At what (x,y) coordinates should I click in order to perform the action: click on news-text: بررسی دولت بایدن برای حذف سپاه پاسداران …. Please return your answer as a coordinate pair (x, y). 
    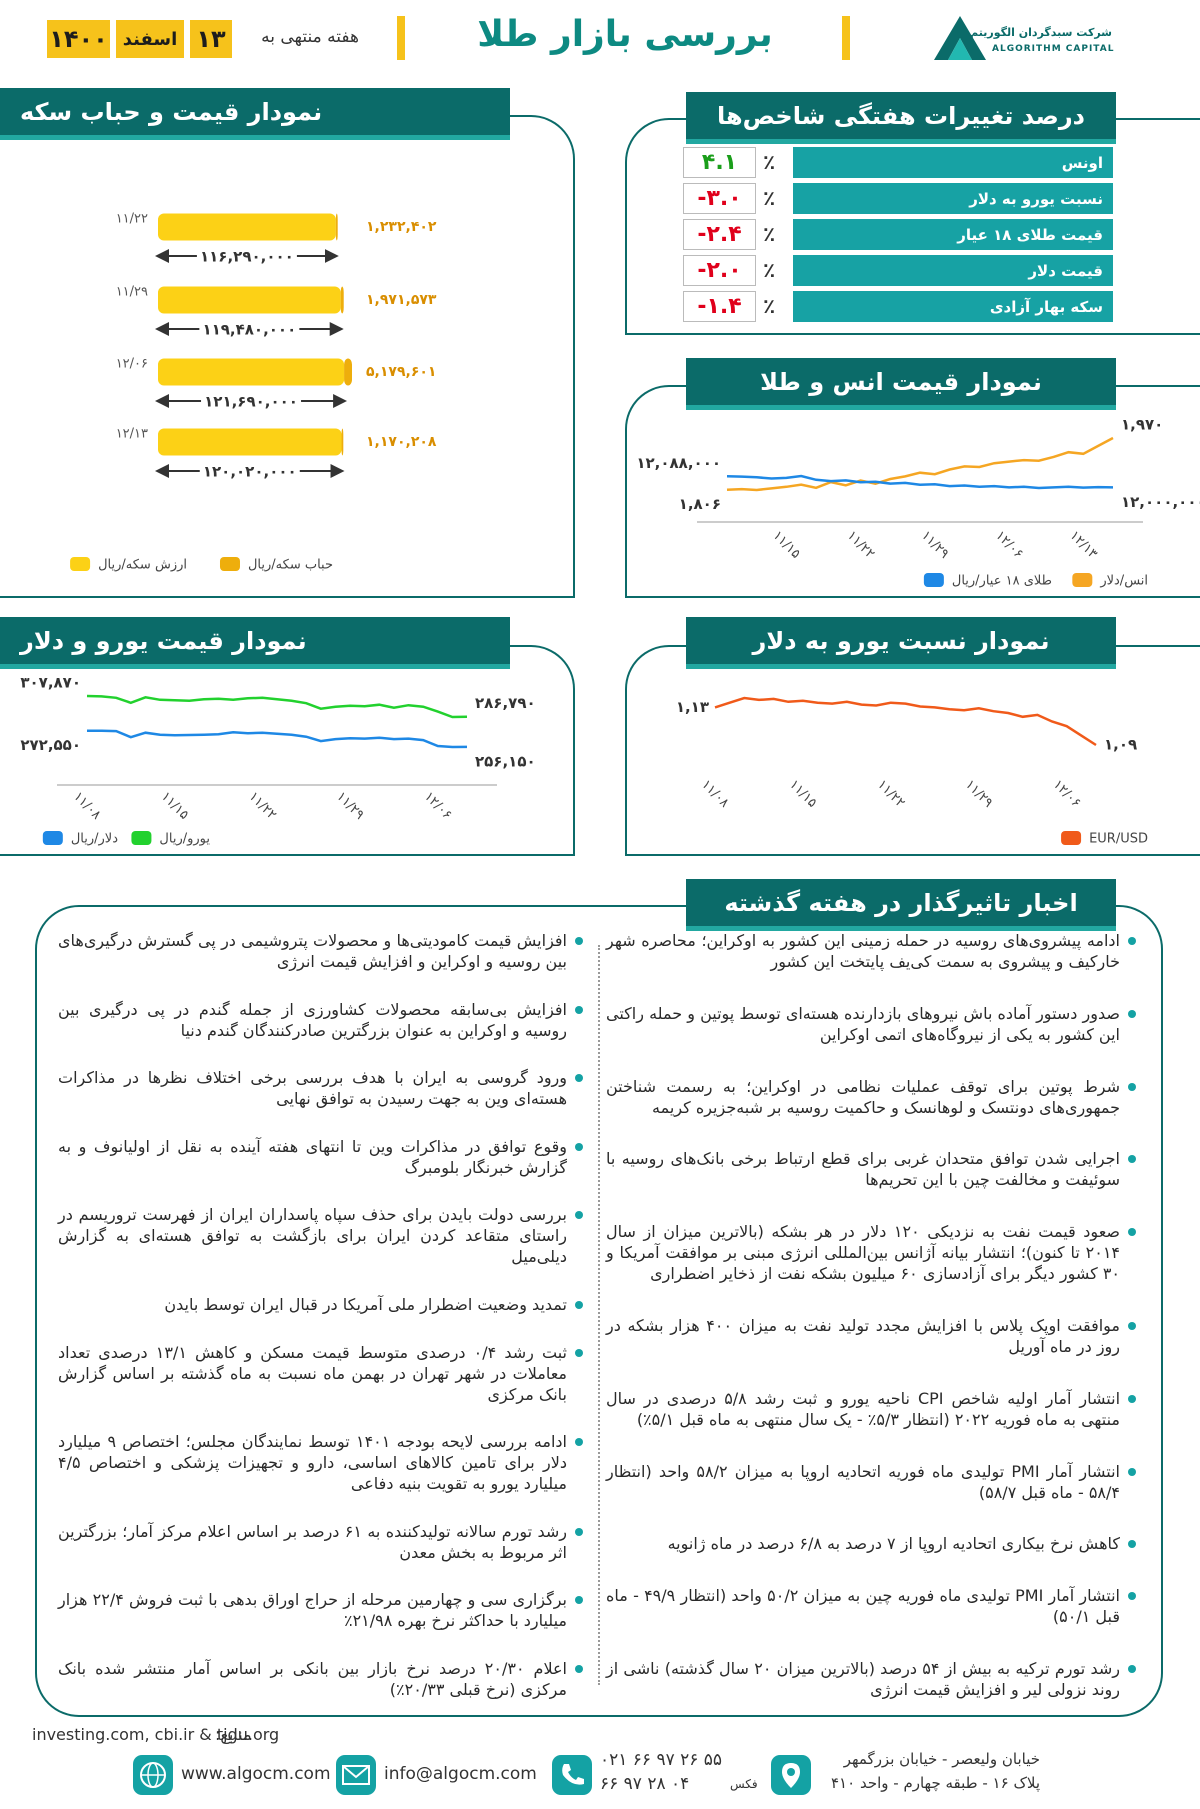
    Looking at the image, I should click on (312, 1236).